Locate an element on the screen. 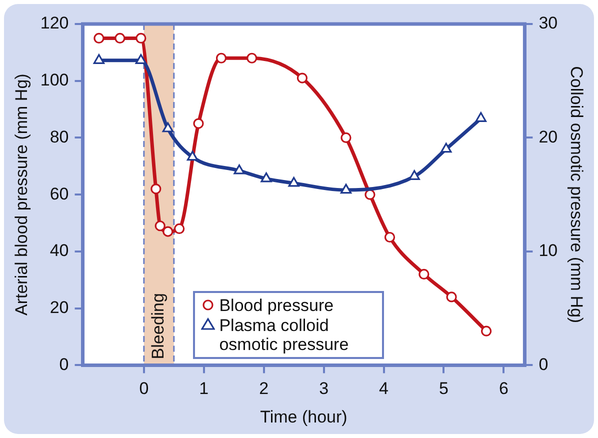  y2-axis-title: Colloid osmotic pressure (mm Hg) is located at coordinates (576, 195).